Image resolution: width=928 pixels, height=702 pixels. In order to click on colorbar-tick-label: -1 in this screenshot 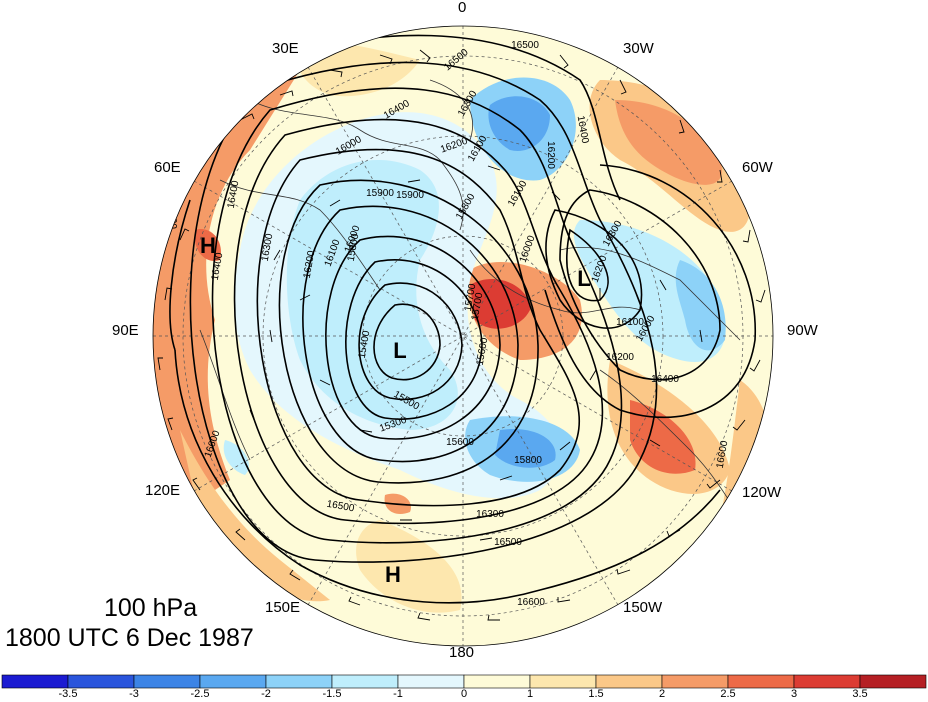, I will do `click(398, 694)`.